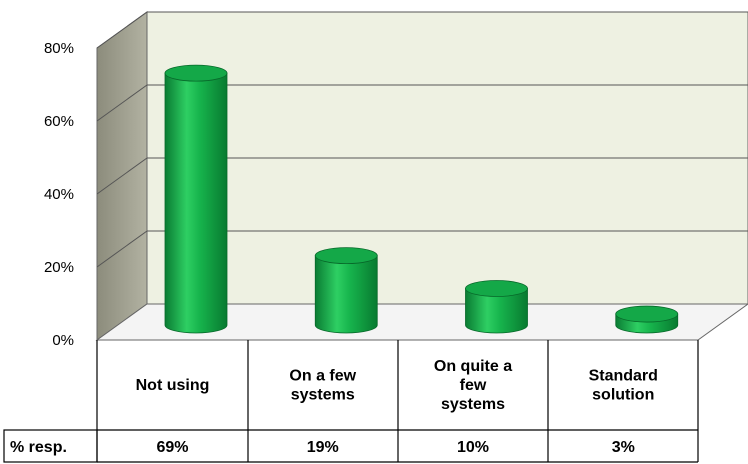 The height and width of the screenshot is (464, 748). What do you see at coordinates (421, 322) in the screenshot?
I see `chart-floor` at bounding box center [421, 322].